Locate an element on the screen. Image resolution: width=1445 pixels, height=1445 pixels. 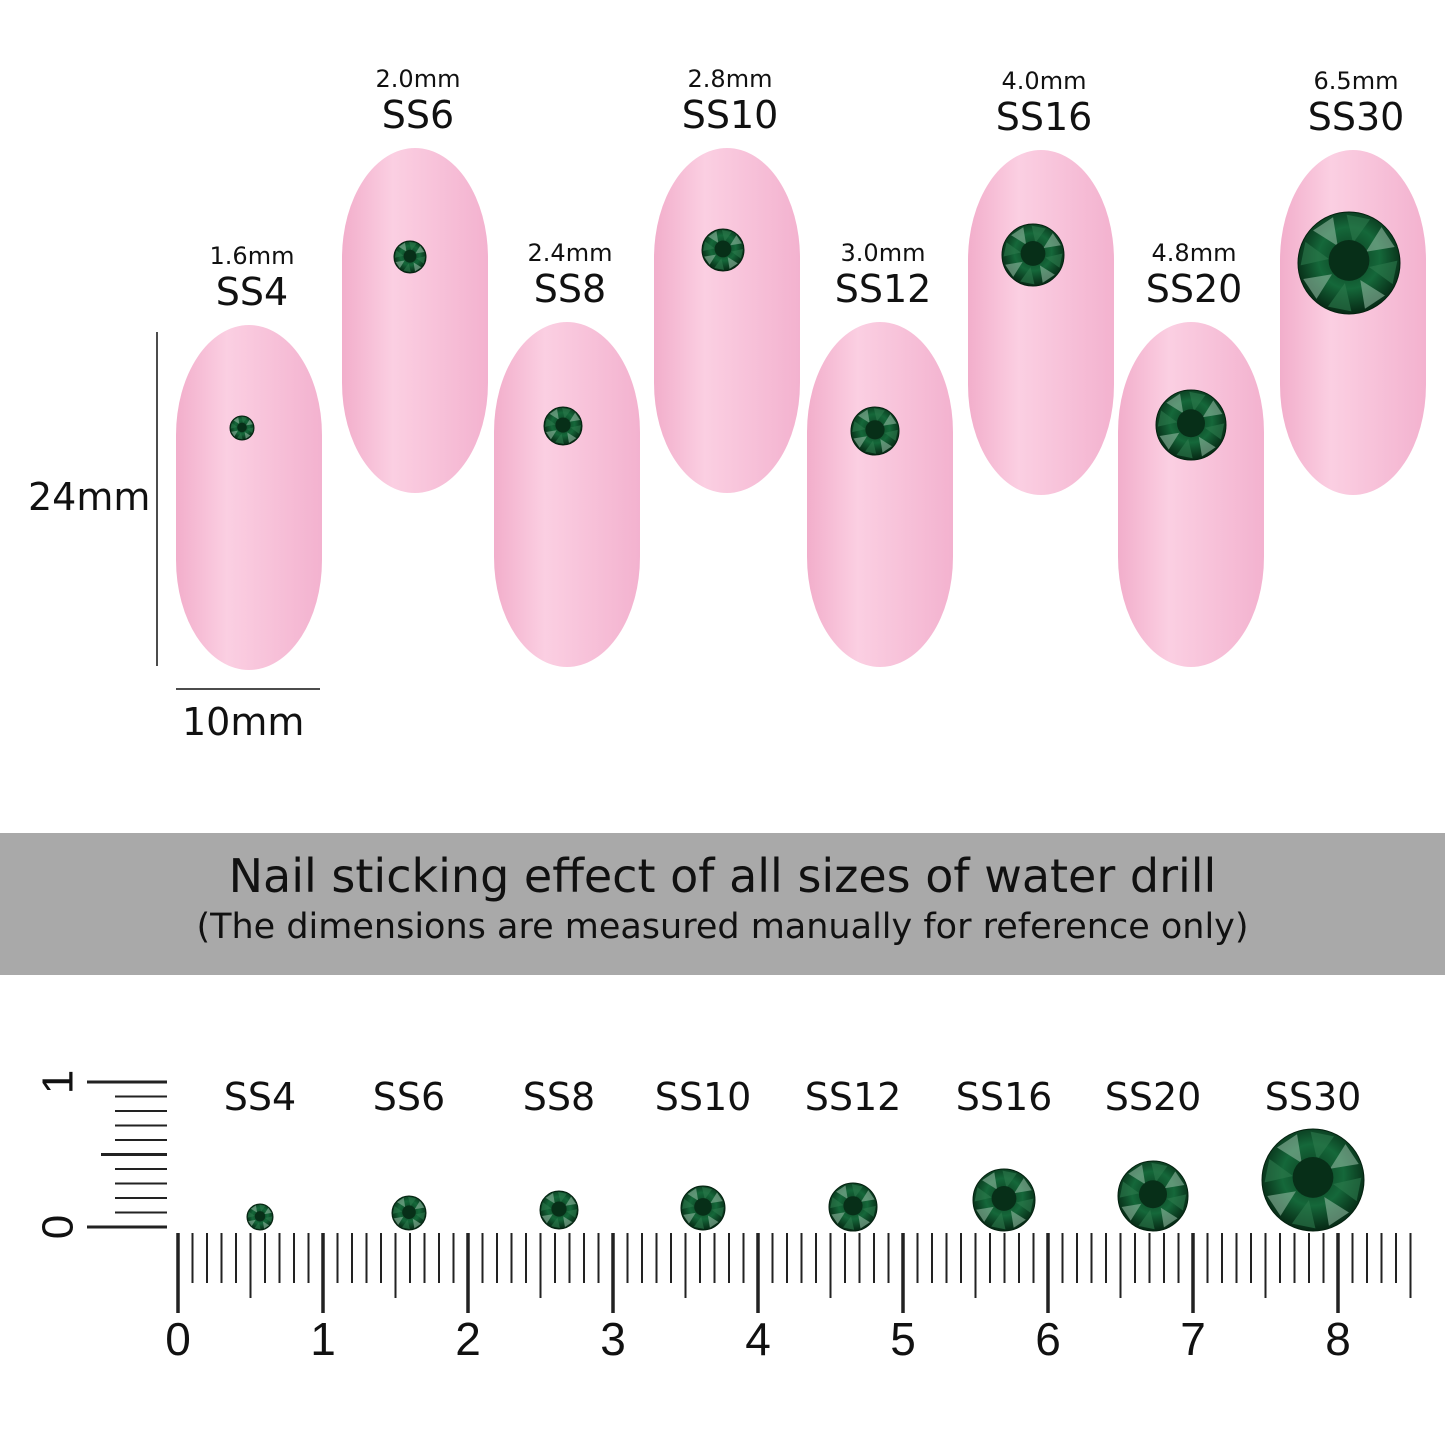
size-ss-label: SS8 is located at coordinates (570, 289).